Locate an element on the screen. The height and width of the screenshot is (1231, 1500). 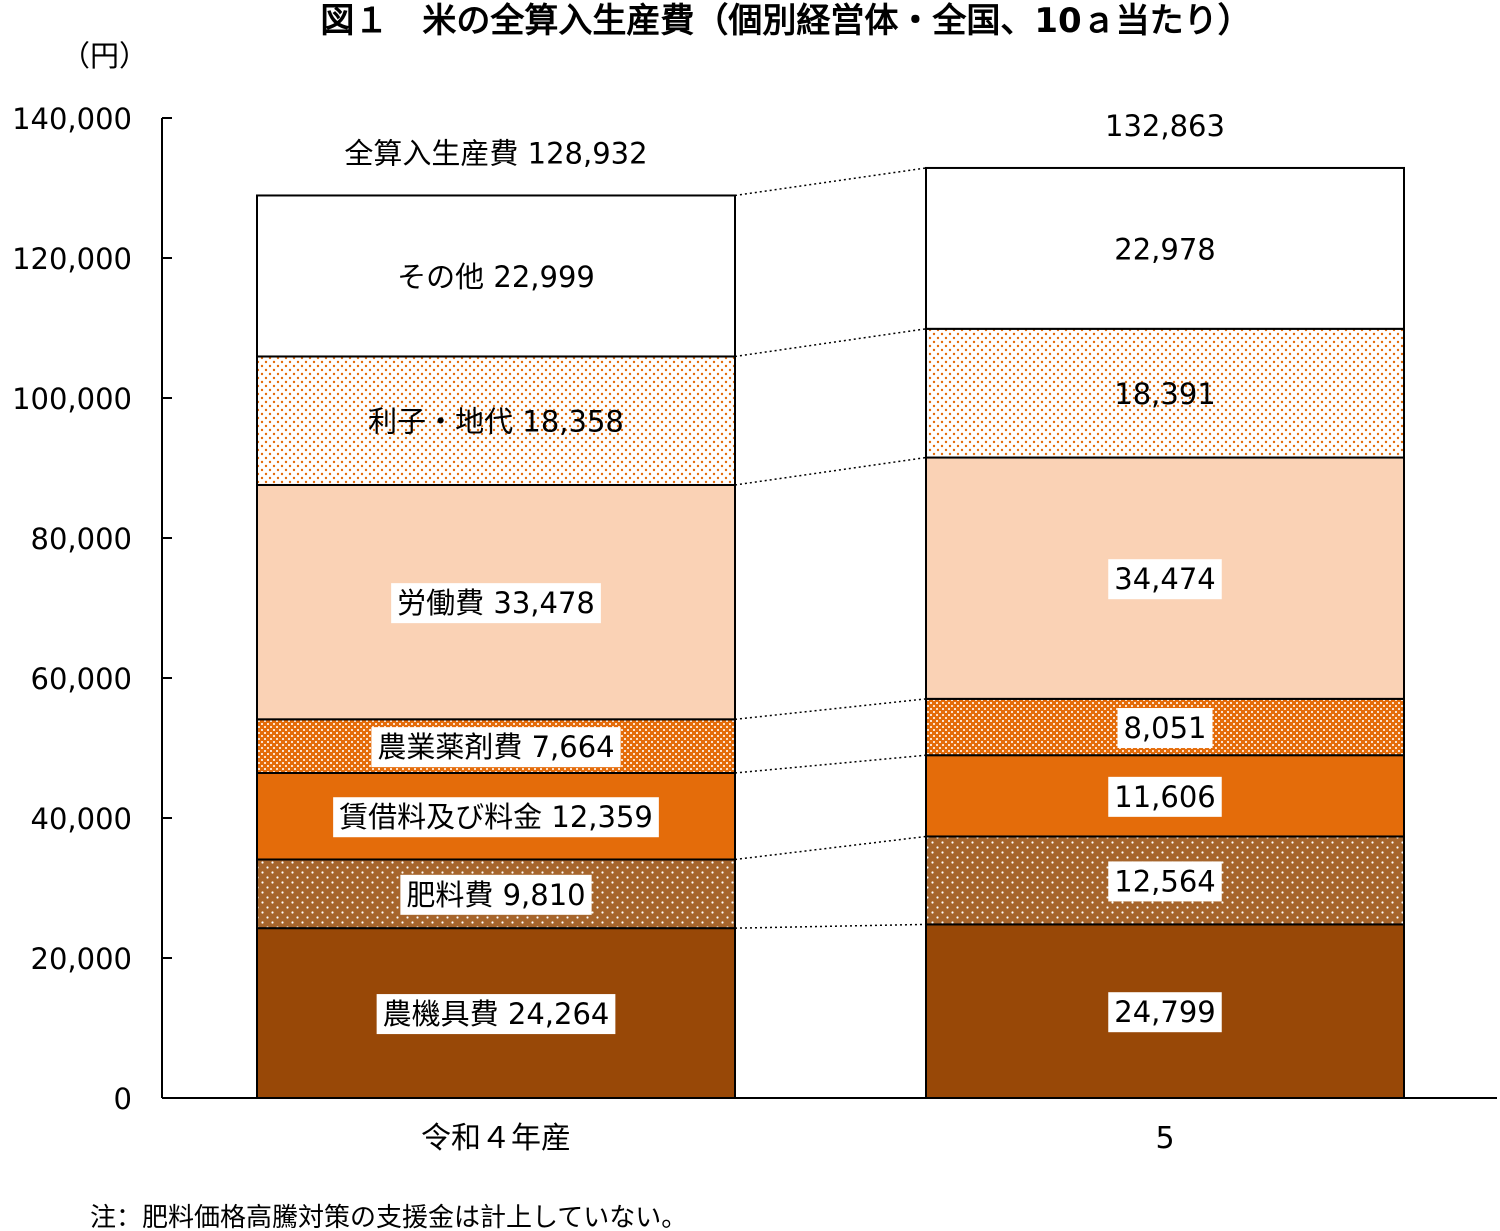
data-label-group: 賃借料及び料金 12,359 is located at coordinates (496, 817).